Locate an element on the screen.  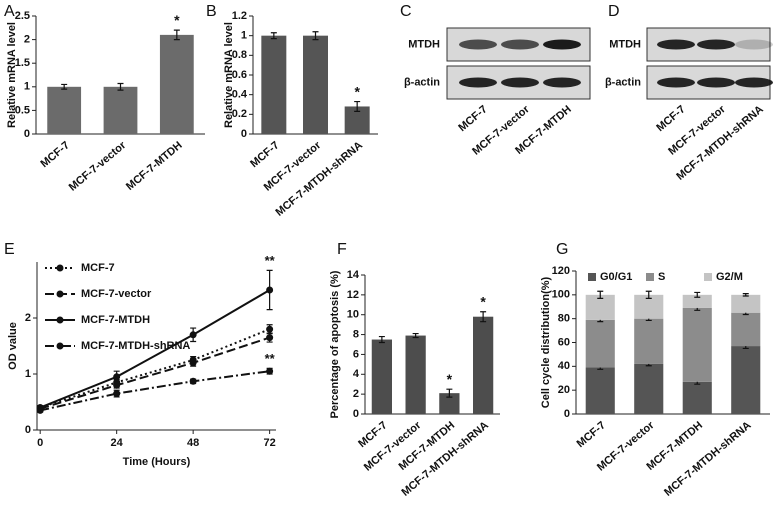
blot-row-label: MTDH is located at coordinates (625, 44).